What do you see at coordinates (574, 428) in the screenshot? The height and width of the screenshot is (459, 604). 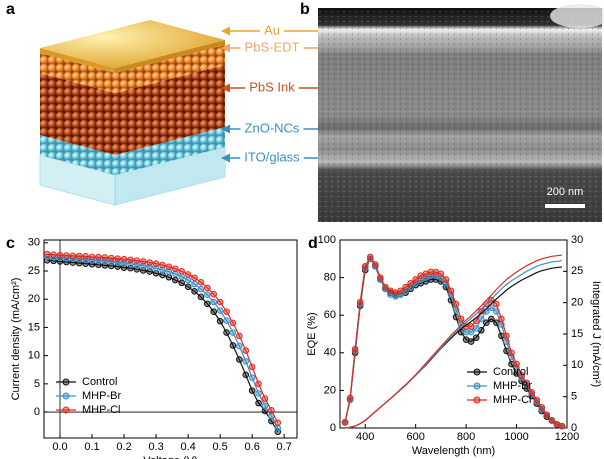 I see `y2-tick-label: 0` at bounding box center [574, 428].